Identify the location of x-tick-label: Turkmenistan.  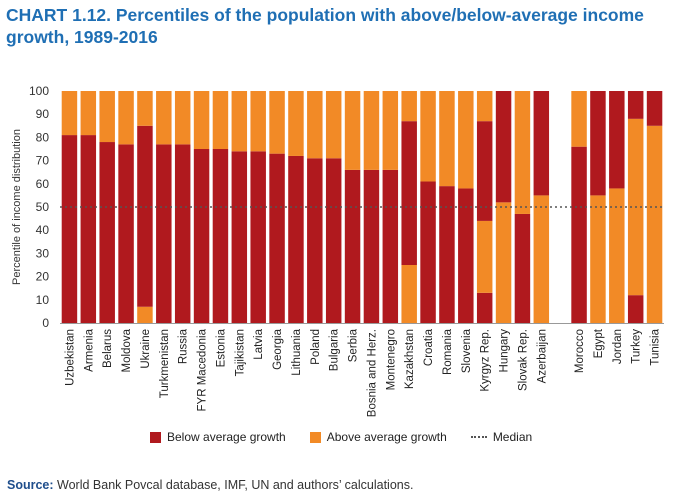
(165, 363).